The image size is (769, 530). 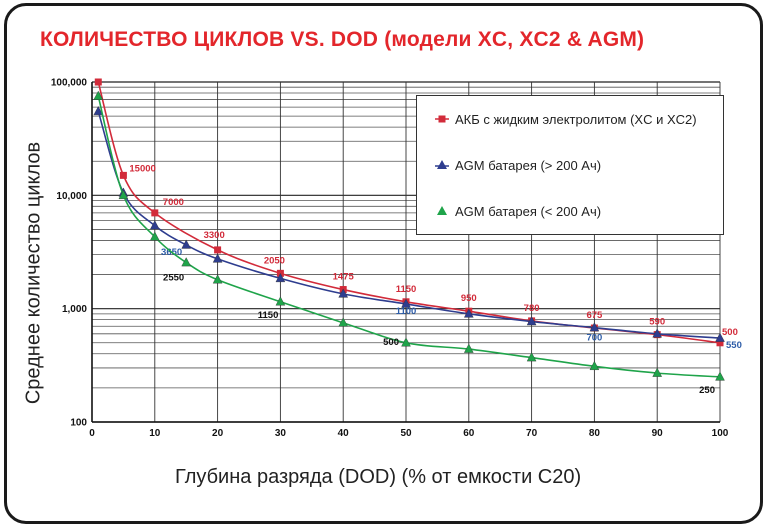 I want to click on x-tick-label: 0, so click(x=92, y=433).